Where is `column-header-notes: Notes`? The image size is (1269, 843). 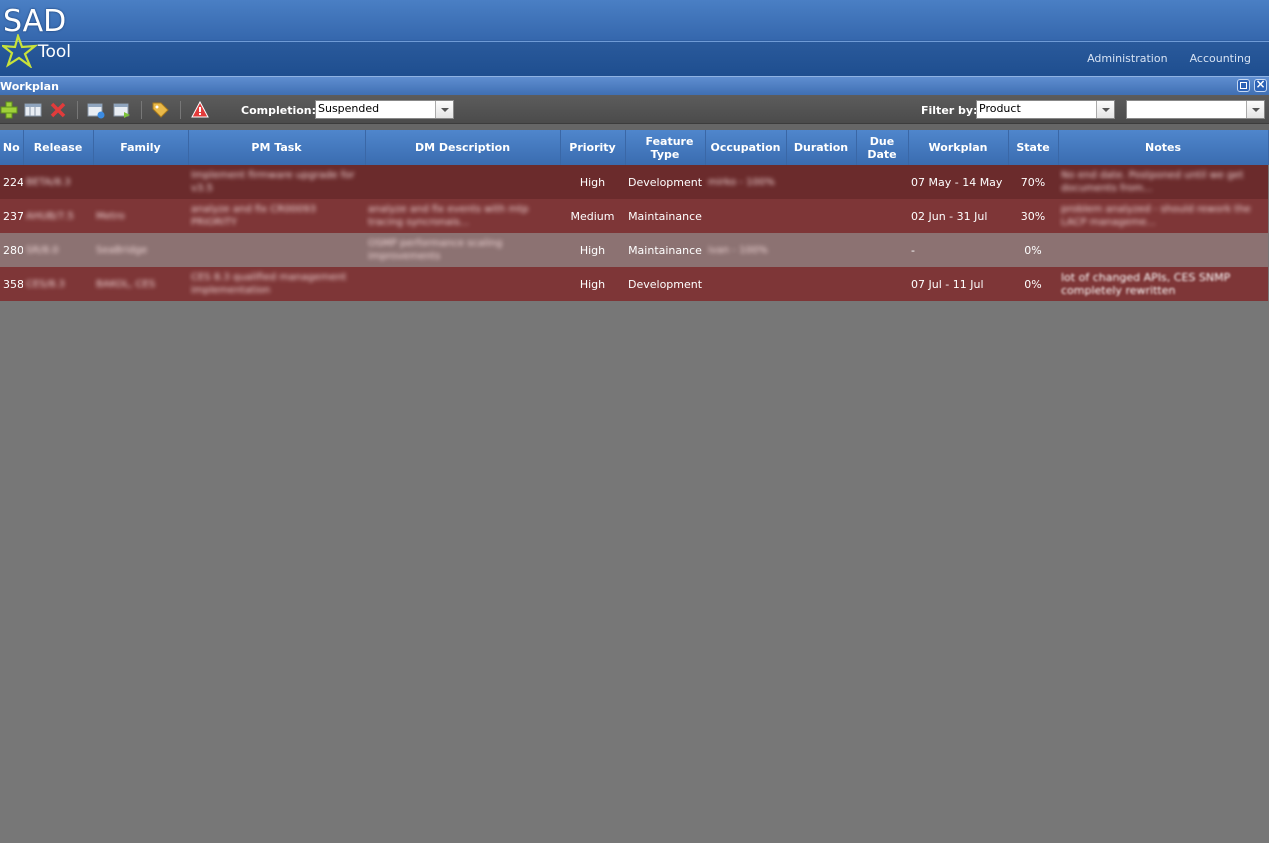 column-header-notes: Notes is located at coordinates (1163, 147).